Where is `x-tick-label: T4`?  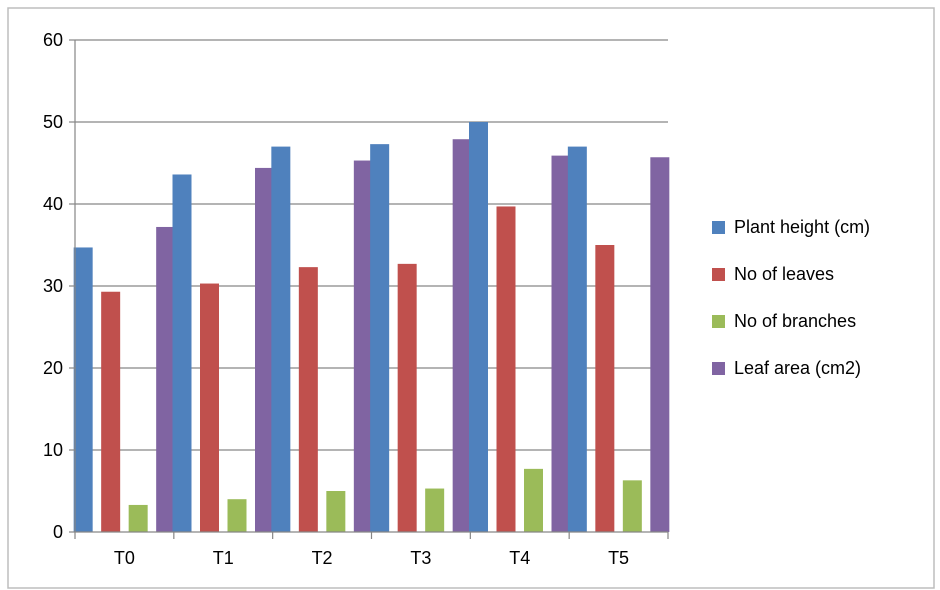 x-tick-label: T4 is located at coordinates (519, 558).